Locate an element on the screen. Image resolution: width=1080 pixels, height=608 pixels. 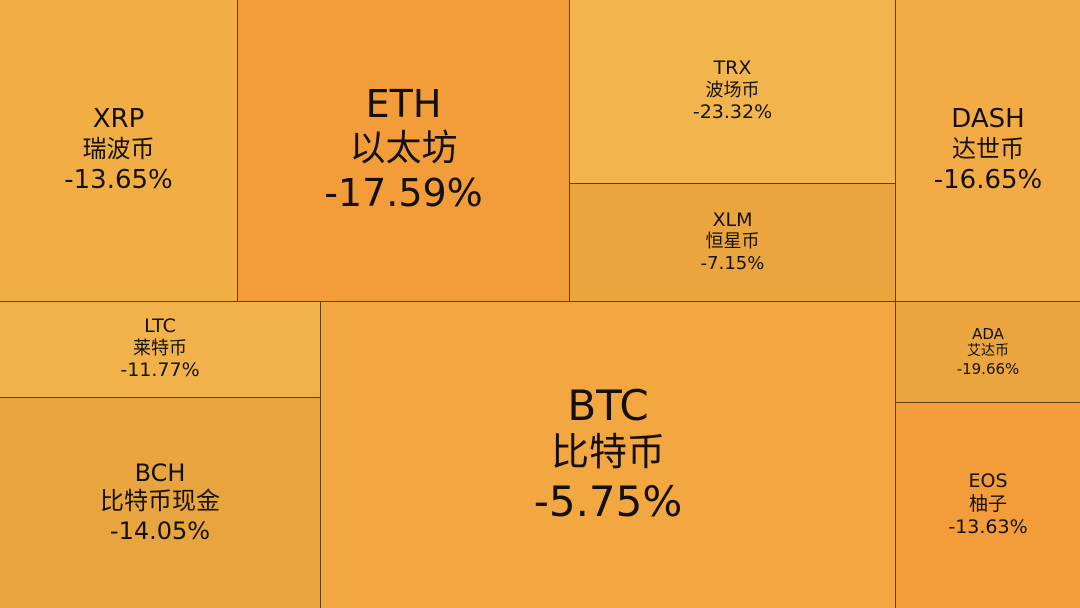
tile-symbol: EOS is located at coordinates (988, 481).